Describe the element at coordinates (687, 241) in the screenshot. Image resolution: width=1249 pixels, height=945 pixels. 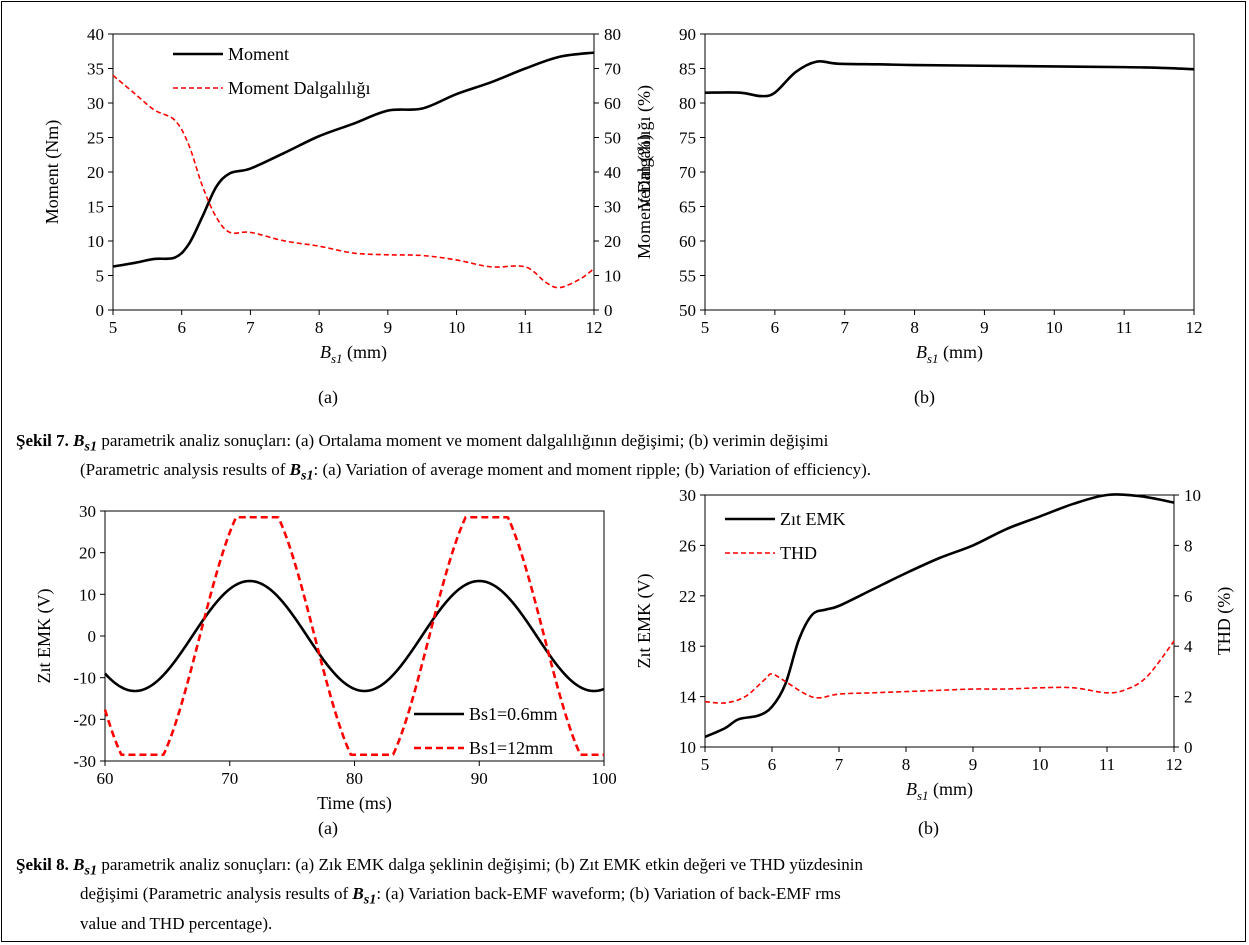
I see `y-tick-label: 60` at that location.